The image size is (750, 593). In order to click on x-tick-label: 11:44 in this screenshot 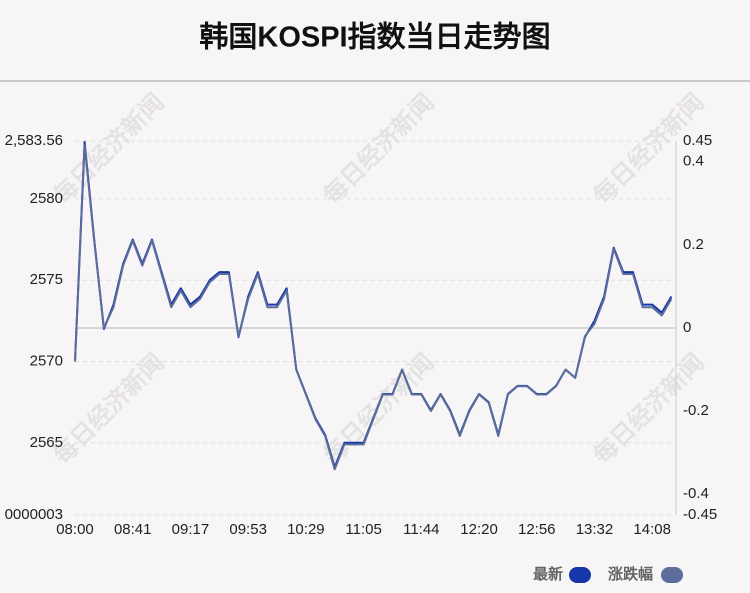, I will do `click(421, 529)`.